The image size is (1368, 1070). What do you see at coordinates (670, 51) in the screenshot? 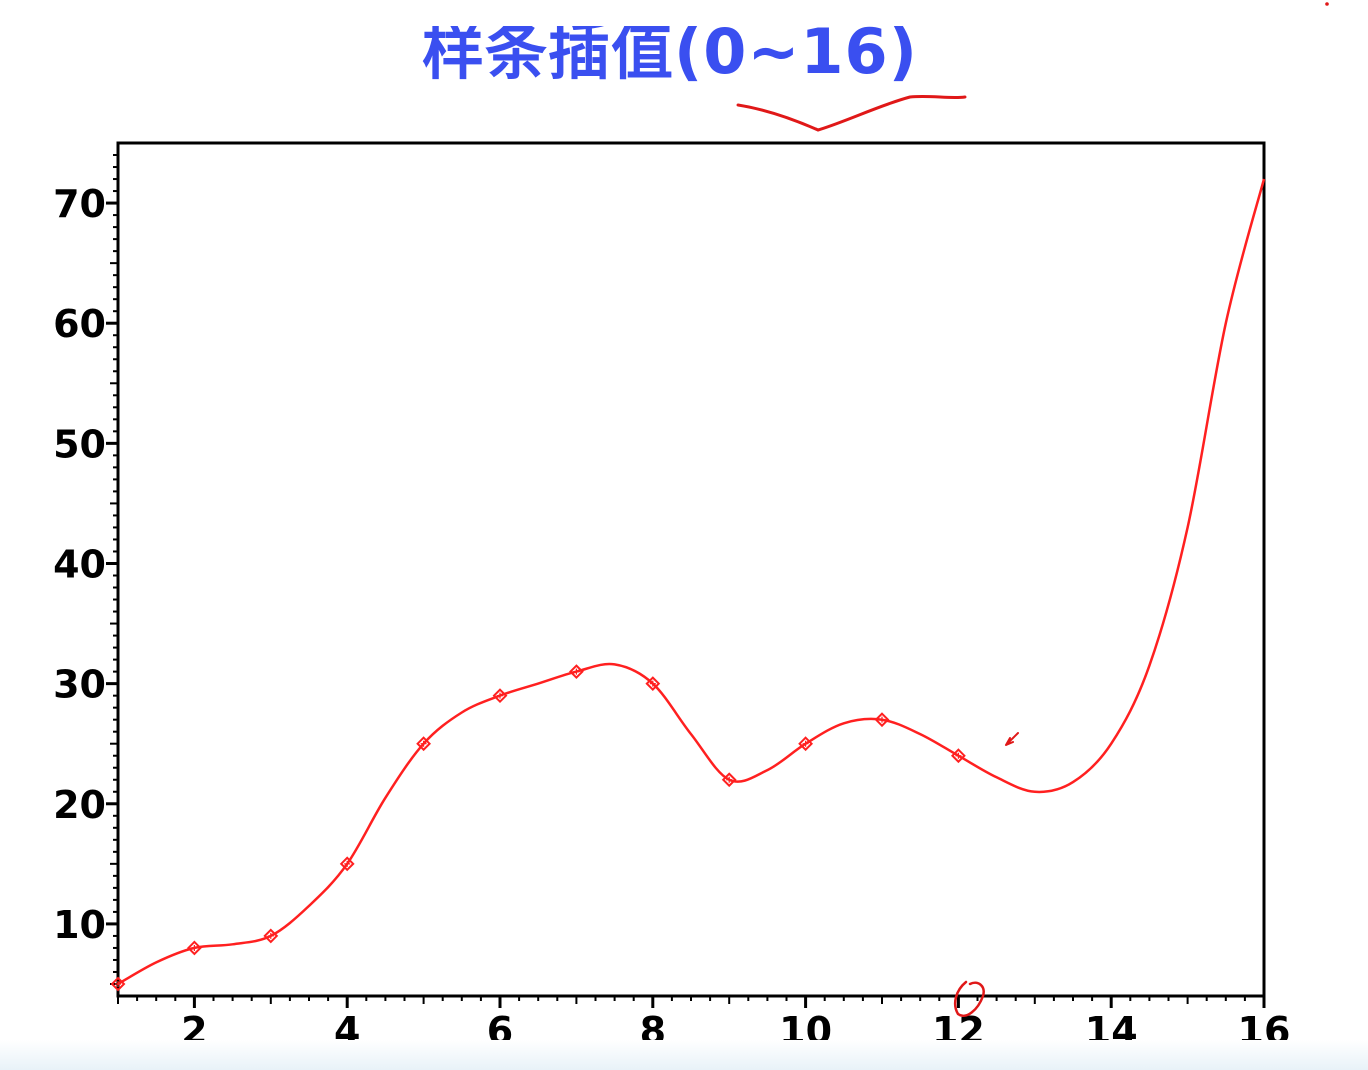
I see `chart-title: 样条插值(0~16)` at bounding box center [670, 51].